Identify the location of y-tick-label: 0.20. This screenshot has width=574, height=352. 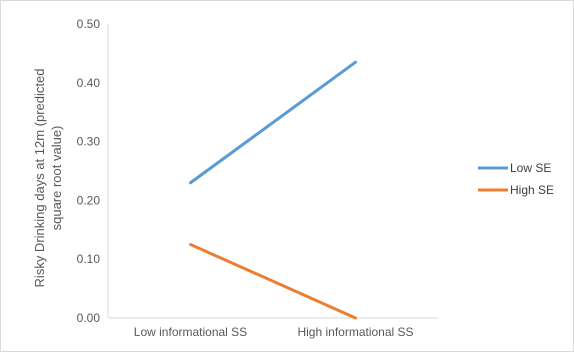
(89, 200).